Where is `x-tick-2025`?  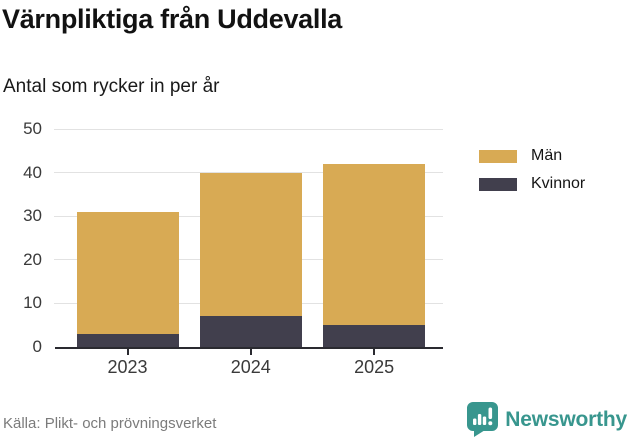 x-tick-2025 is located at coordinates (374, 352).